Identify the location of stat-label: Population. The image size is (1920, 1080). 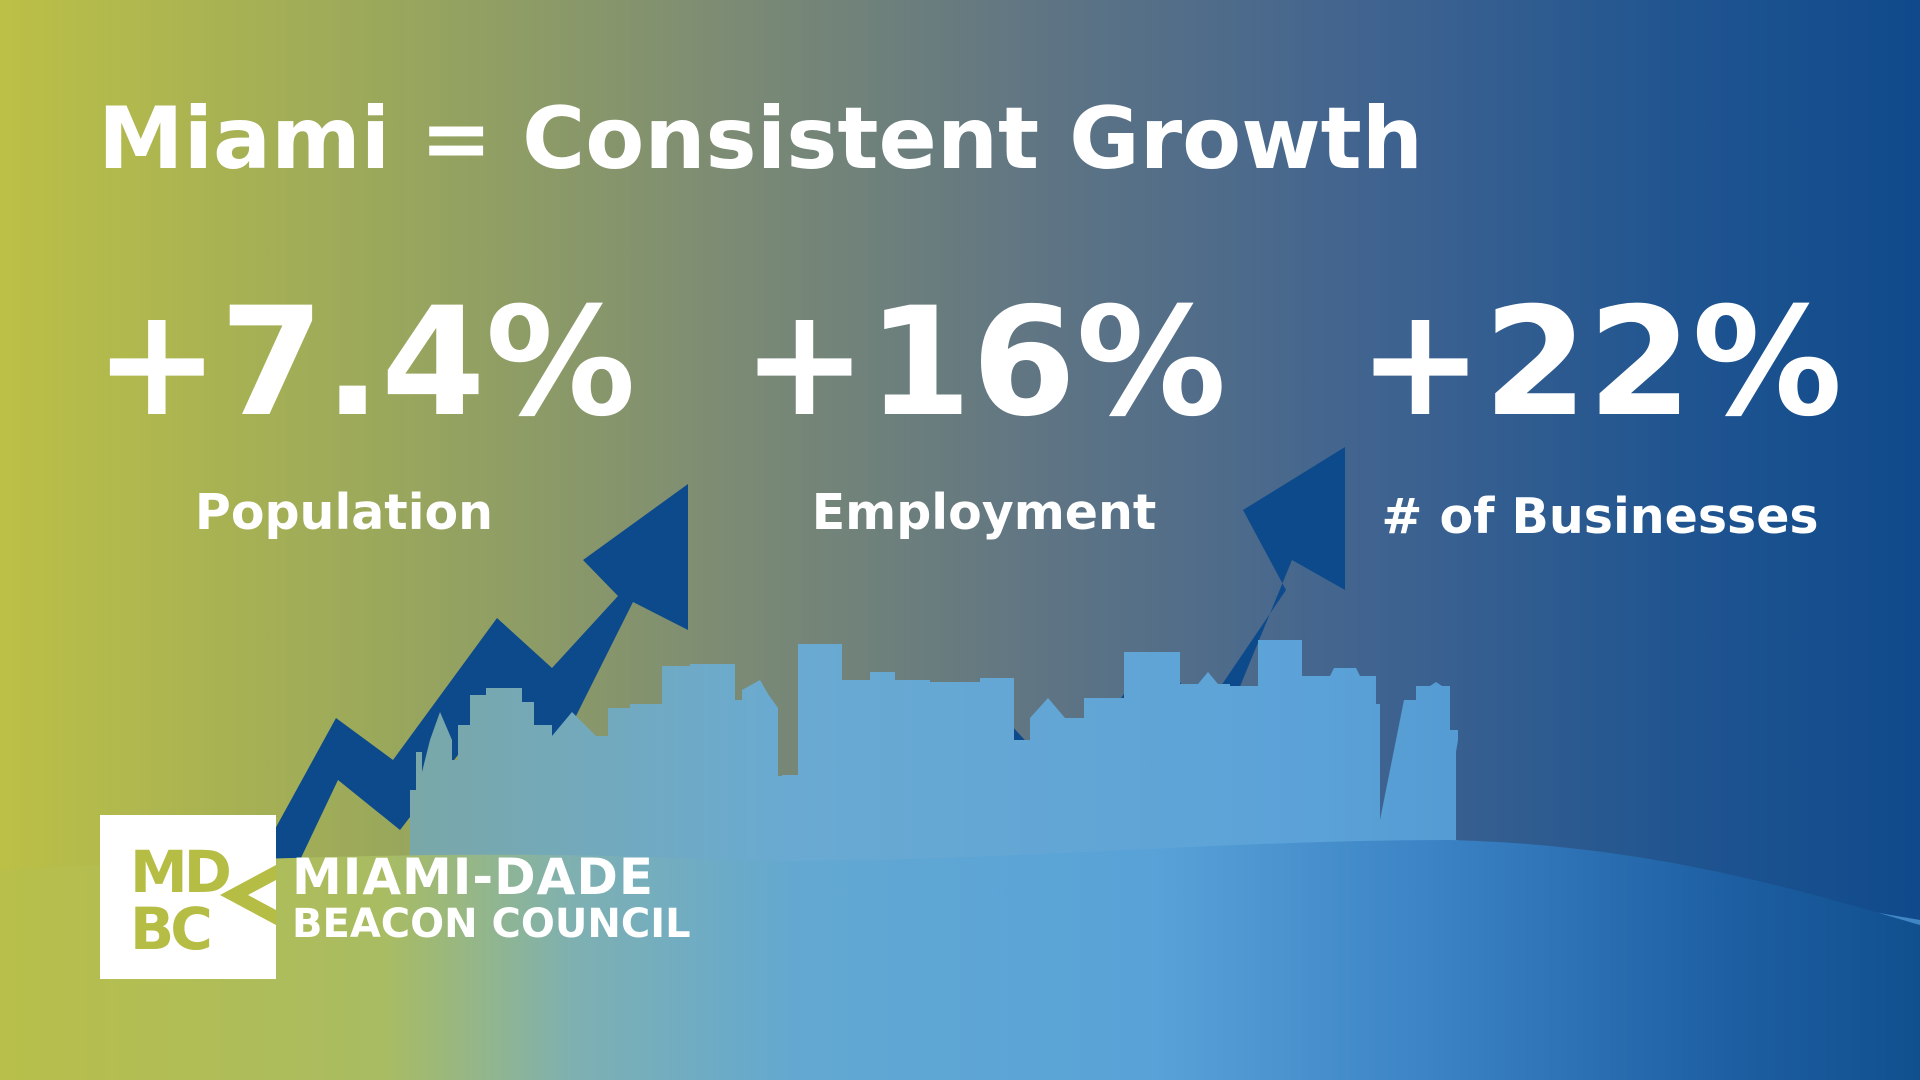
(344, 512).